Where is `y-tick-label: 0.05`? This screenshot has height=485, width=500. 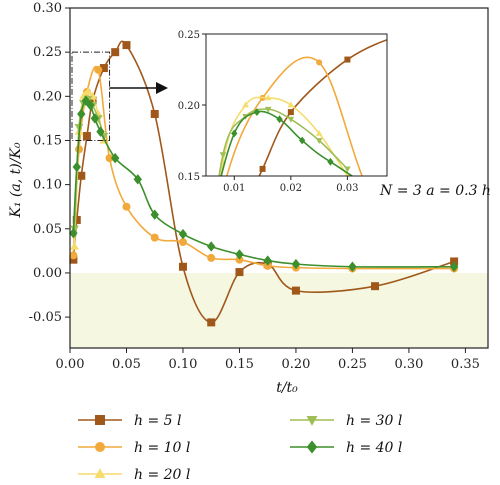 y-tick-label: 0.05 is located at coordinates (47, 229).